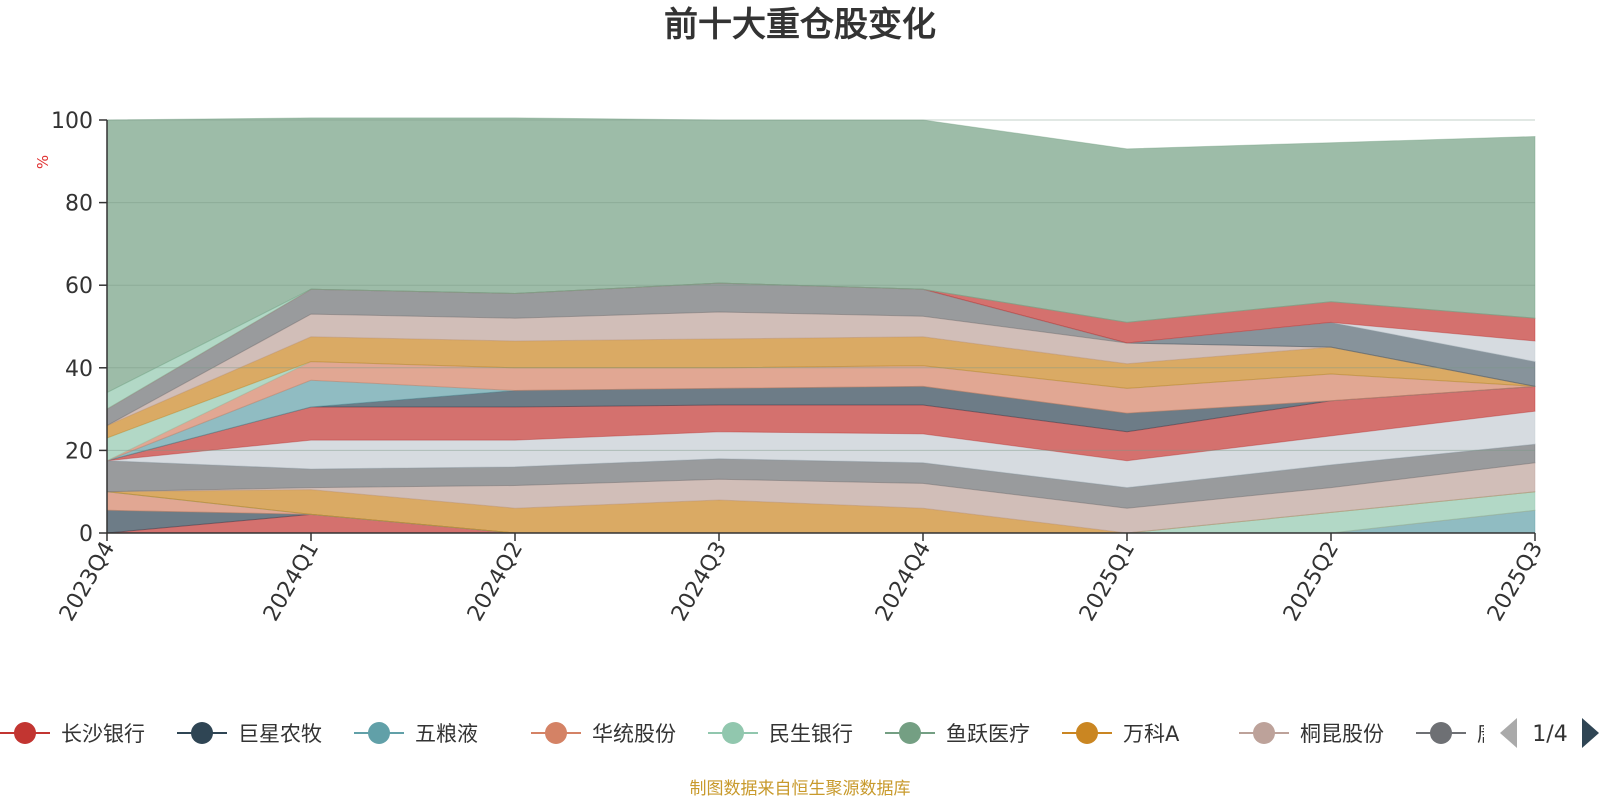  I want to click on legend: 长沙银行 巨星农牧 五粮液 华统股份 民生银行 鱼跃医疗 万科A 桐昆股份 唐人神, so click(770, 734).